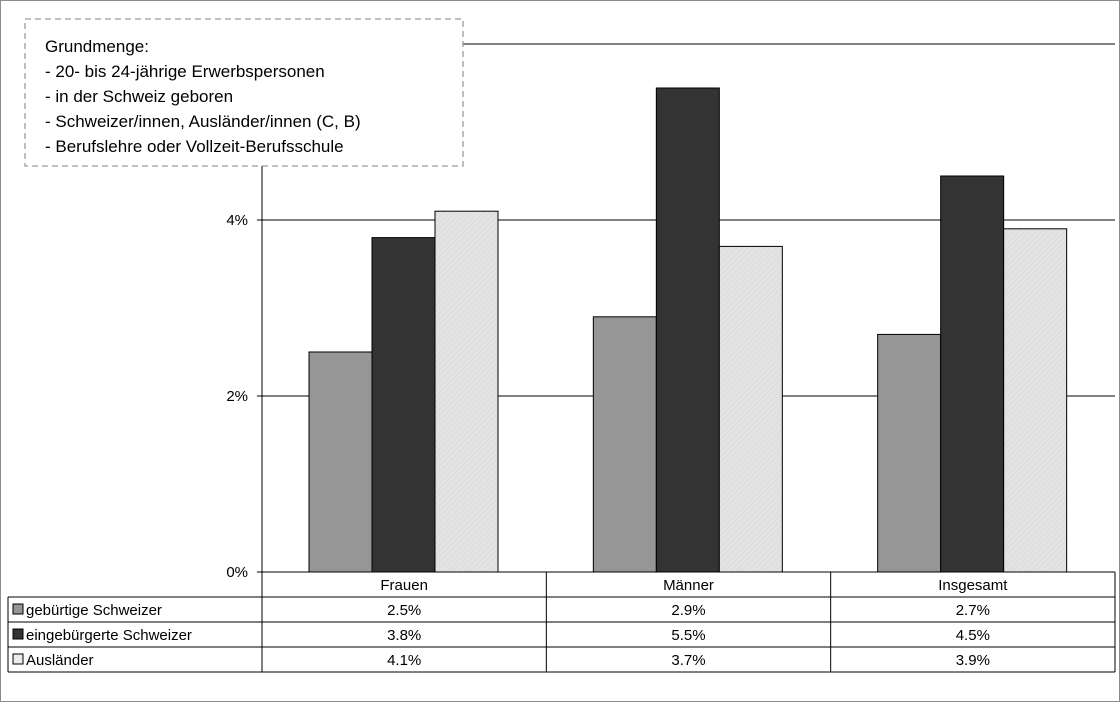 Image resolution: width=1120 pixels, height=702 pixels. Describe the element at coordinates (97, 46) in the screenshot. I see `note-line: Grundmenge:` at that location.